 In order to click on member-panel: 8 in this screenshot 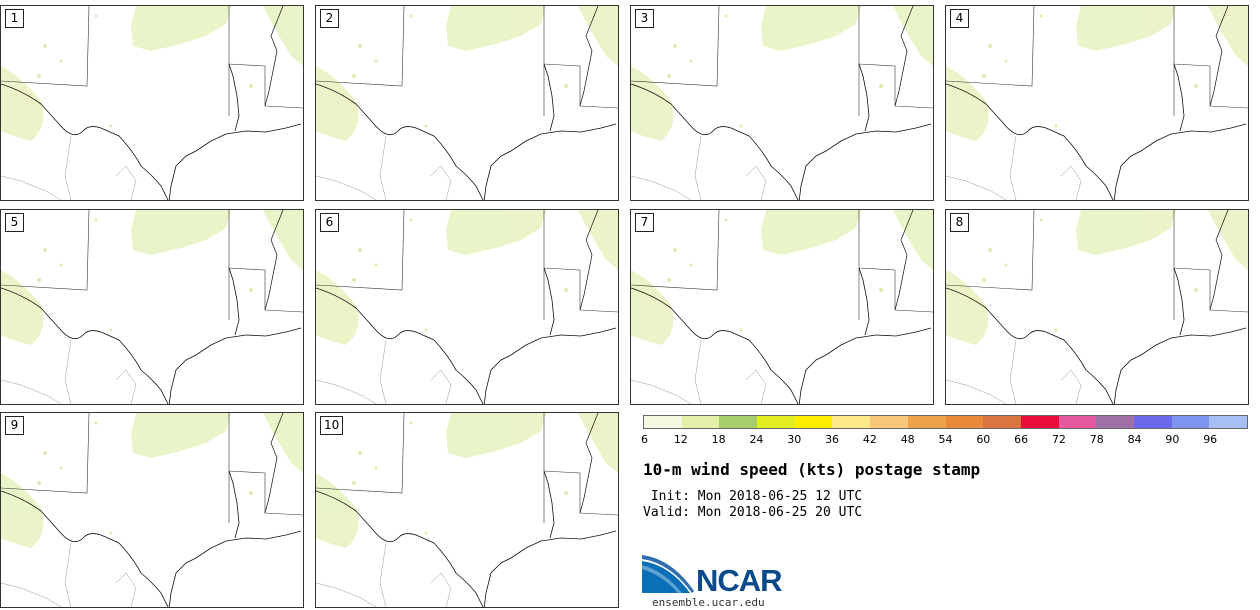, I will do `click(1097, 307)`.